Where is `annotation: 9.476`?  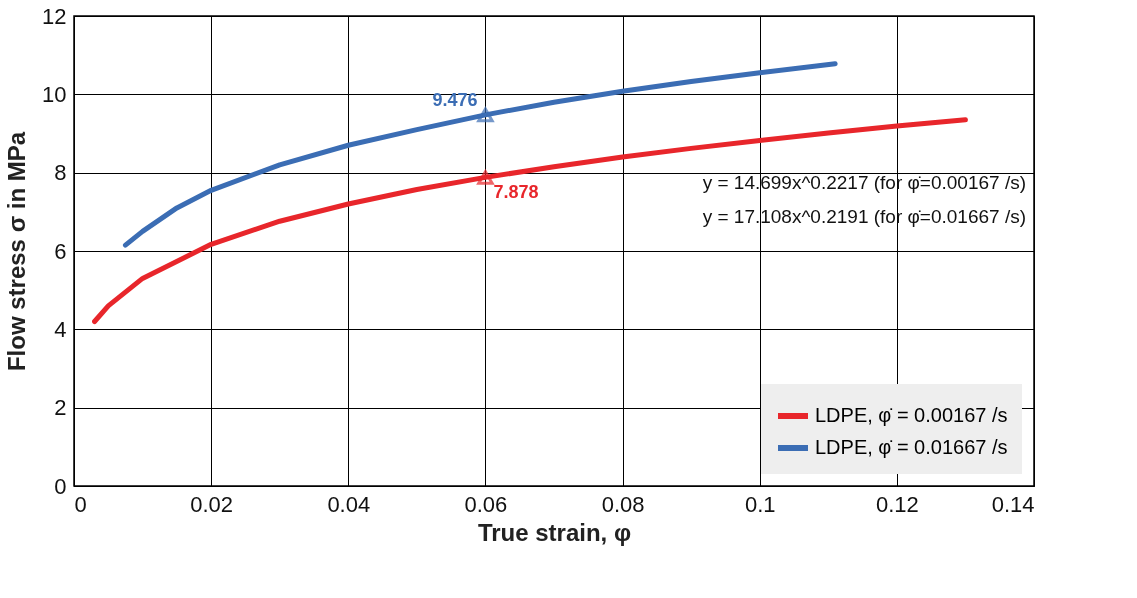
annotation: 9.476 is located at coordinates (455, 99).